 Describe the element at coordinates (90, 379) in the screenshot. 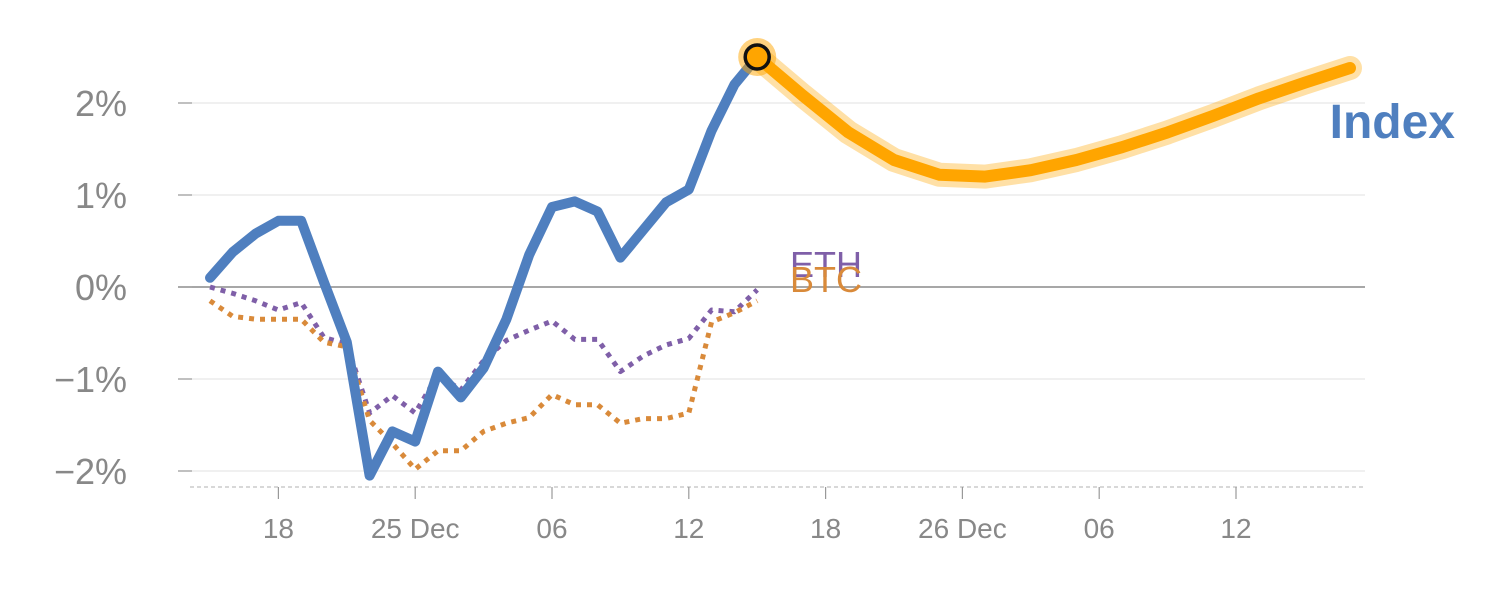

I see `y-tick-label: −1%` at that location.